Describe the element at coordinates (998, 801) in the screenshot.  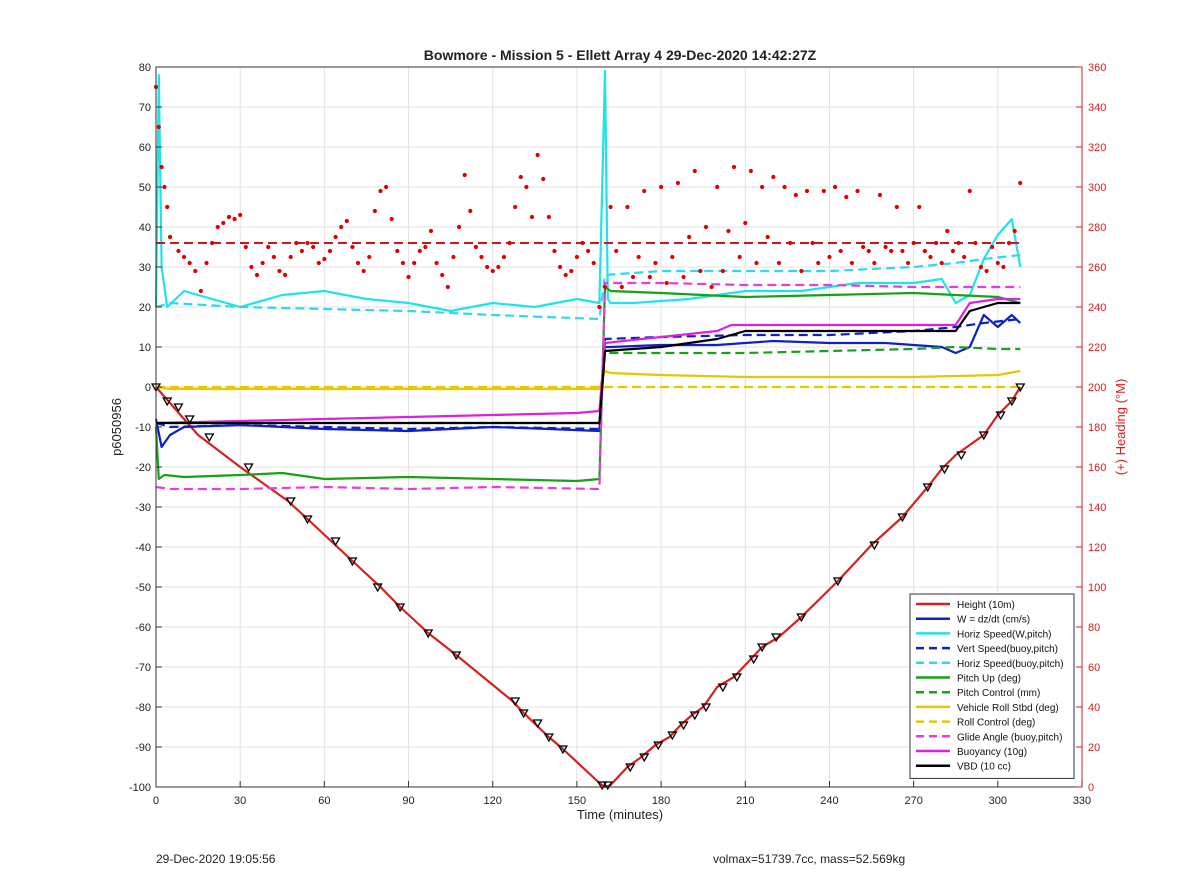
I see `x-tick-label: 300` at that location.